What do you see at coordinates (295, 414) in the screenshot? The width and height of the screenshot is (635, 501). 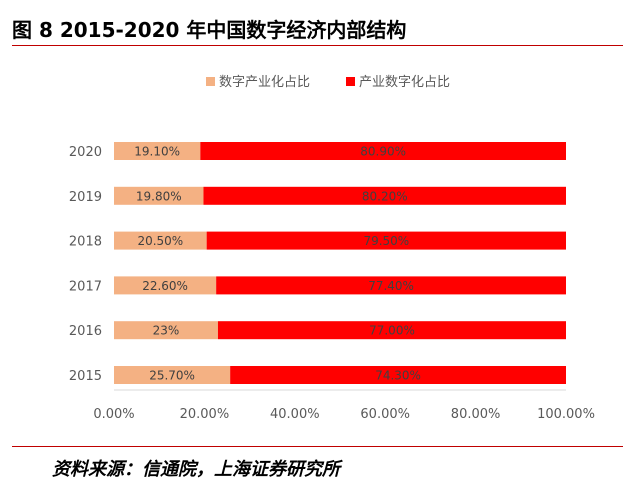 I see `x-tick-label: 40.00%` at bounding box center [295, 414].